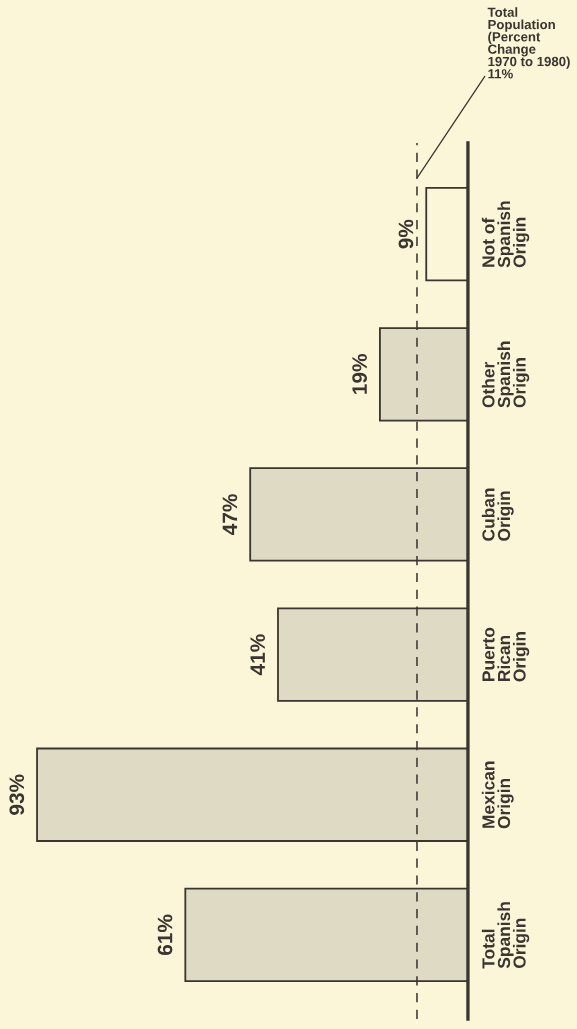  I want to click on data-label: 19%, so click(359, 373).